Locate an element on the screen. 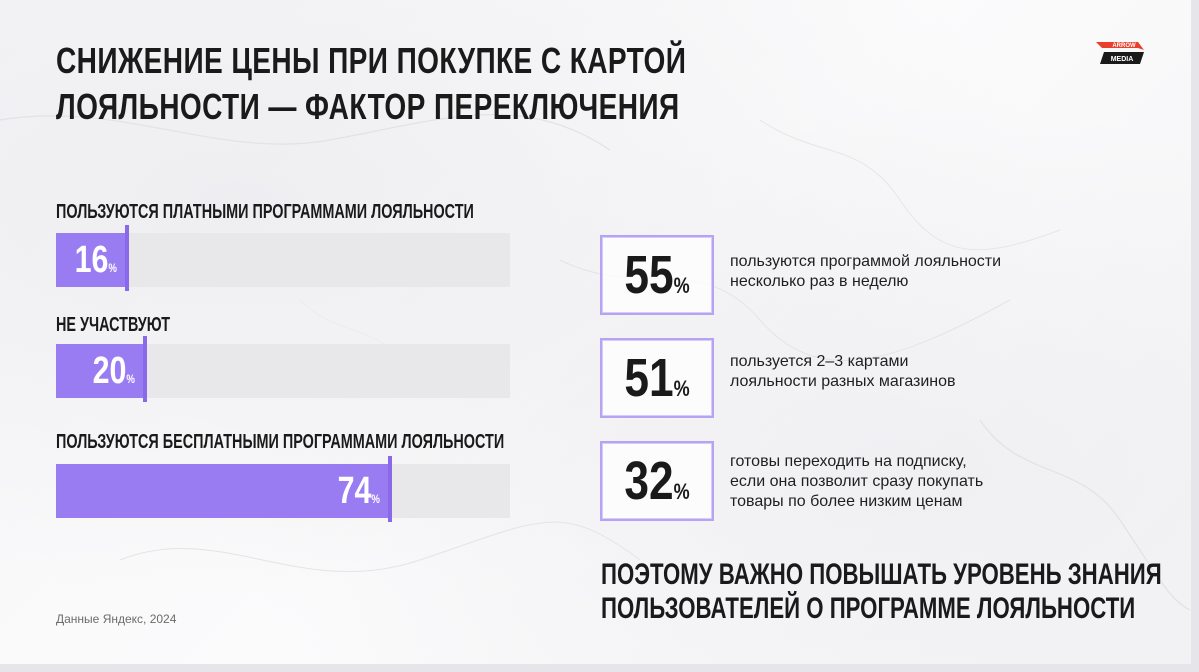  bar-value: 20 is located at coordinates (109, 371).